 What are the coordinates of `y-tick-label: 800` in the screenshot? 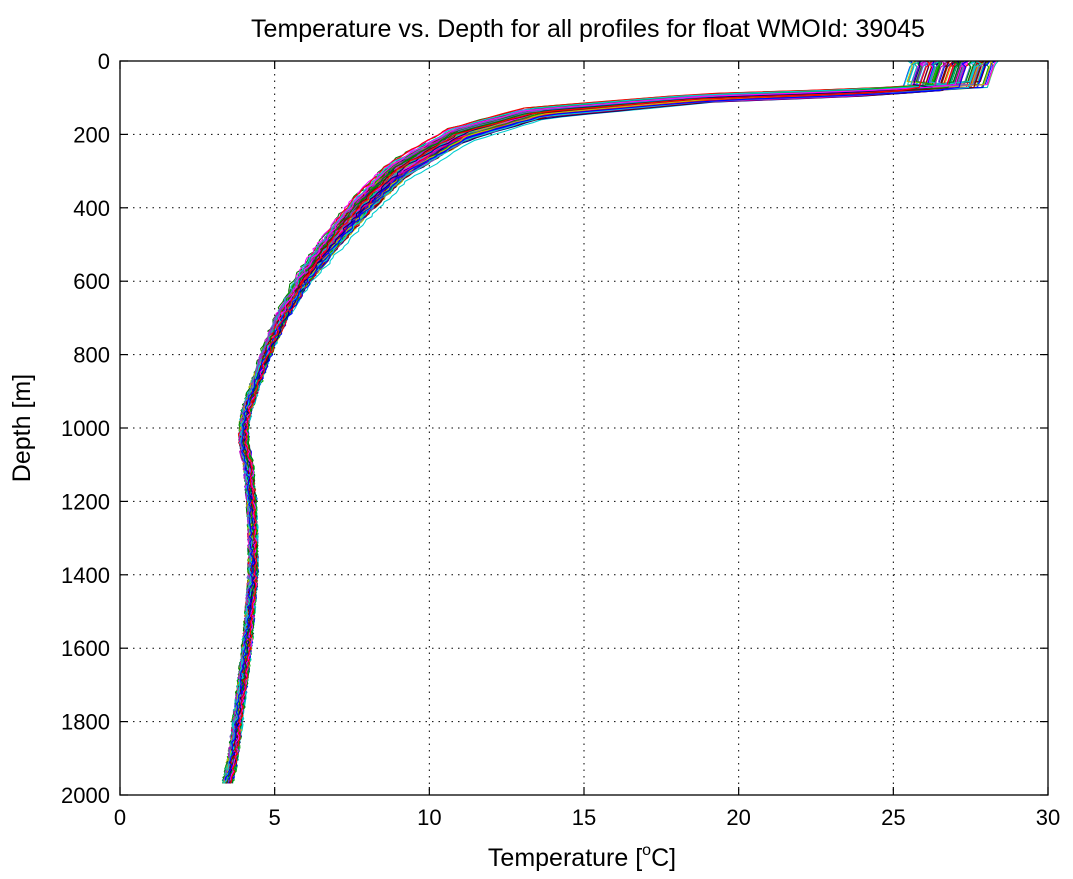 It's located at (91, 355).